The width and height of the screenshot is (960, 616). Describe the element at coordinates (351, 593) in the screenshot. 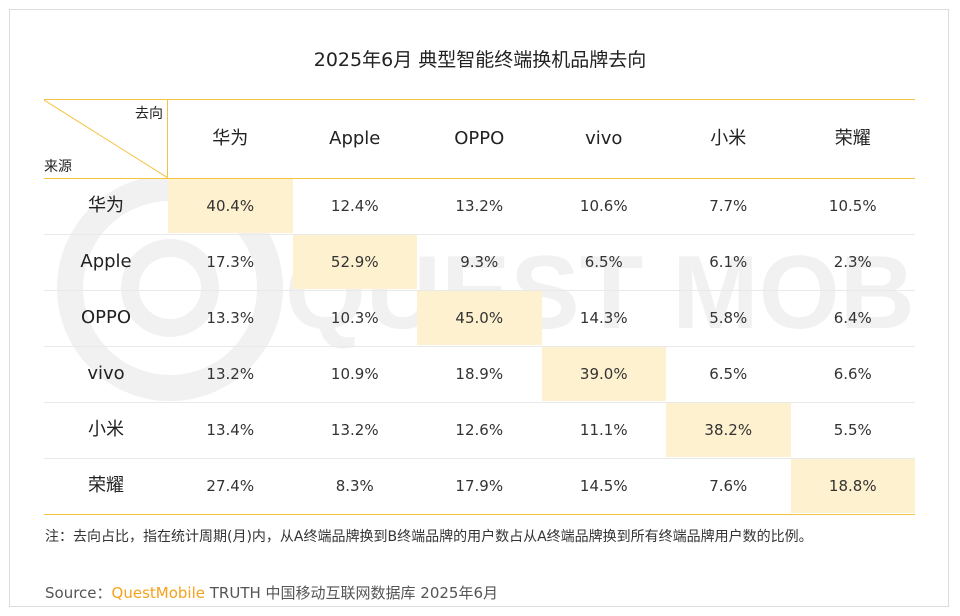

I see `source-rest: TRUTH 中国移动互联网数据库 2025年6月` at that location.